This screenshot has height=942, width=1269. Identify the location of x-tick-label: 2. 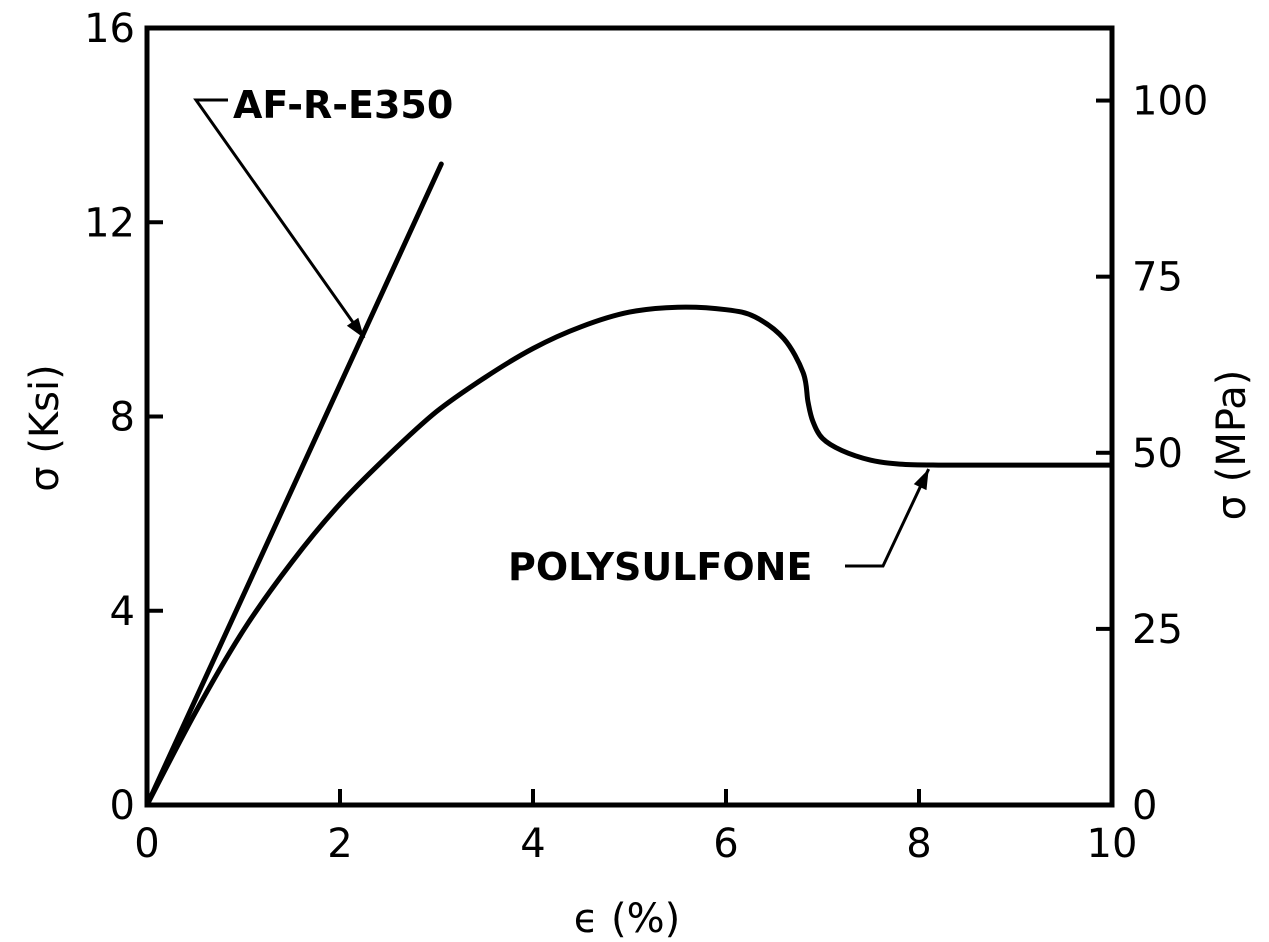
(339, 844).